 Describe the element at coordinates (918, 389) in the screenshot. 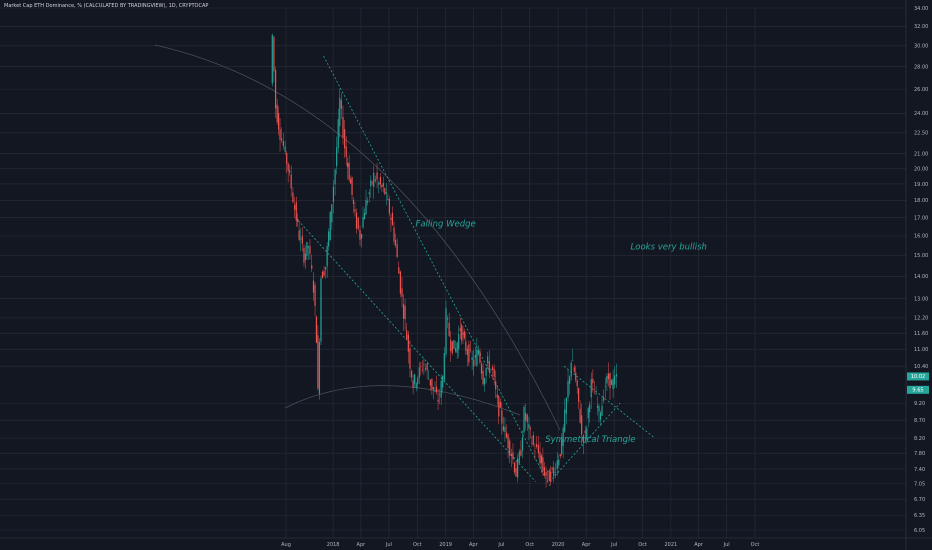

I see `price-tag` at that location.